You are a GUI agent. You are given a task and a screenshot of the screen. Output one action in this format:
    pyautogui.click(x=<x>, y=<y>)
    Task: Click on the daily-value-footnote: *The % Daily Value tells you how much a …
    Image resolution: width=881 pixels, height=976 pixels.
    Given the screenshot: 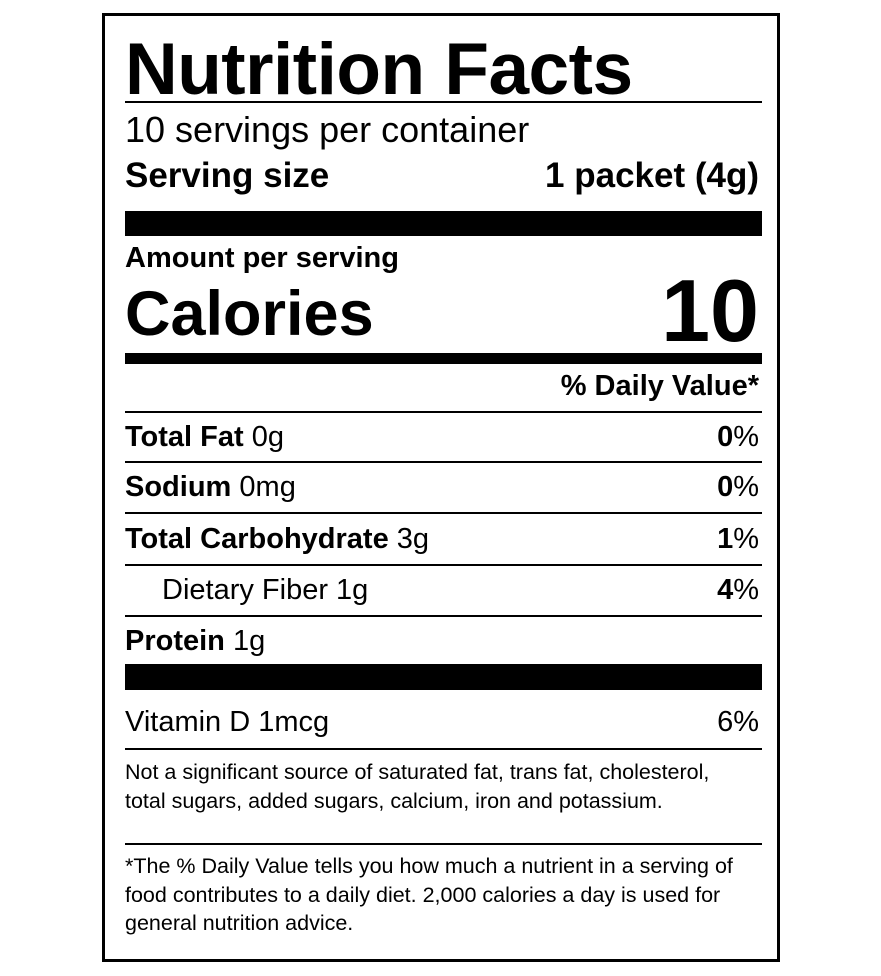 What is the action you would take?
    pyautogui.click(x=429, y=894)
    